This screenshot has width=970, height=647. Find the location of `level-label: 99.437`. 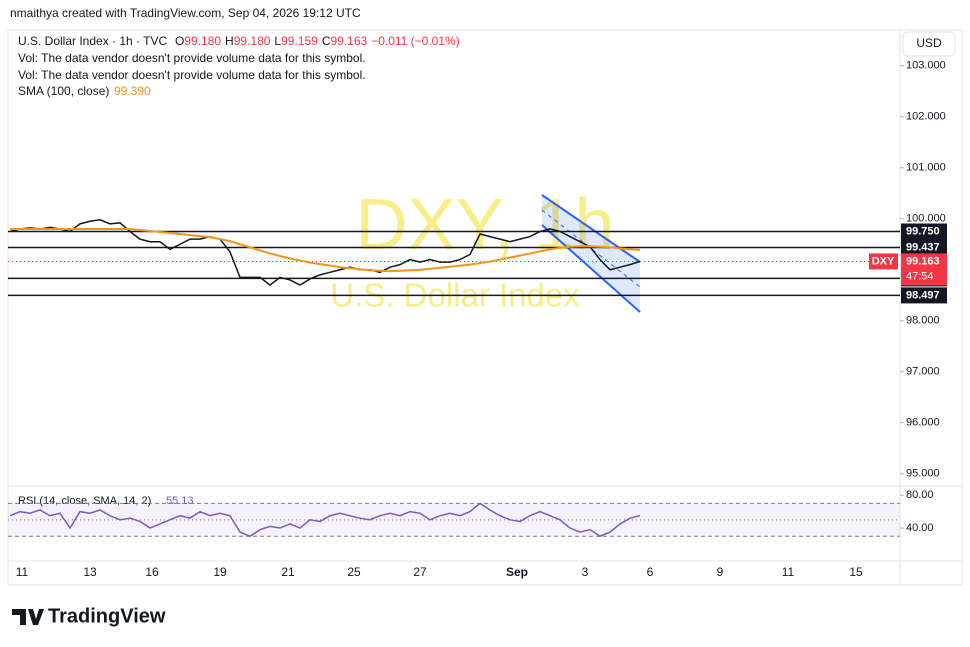

level-label: 99.437 is located at coordinates (923, 247).